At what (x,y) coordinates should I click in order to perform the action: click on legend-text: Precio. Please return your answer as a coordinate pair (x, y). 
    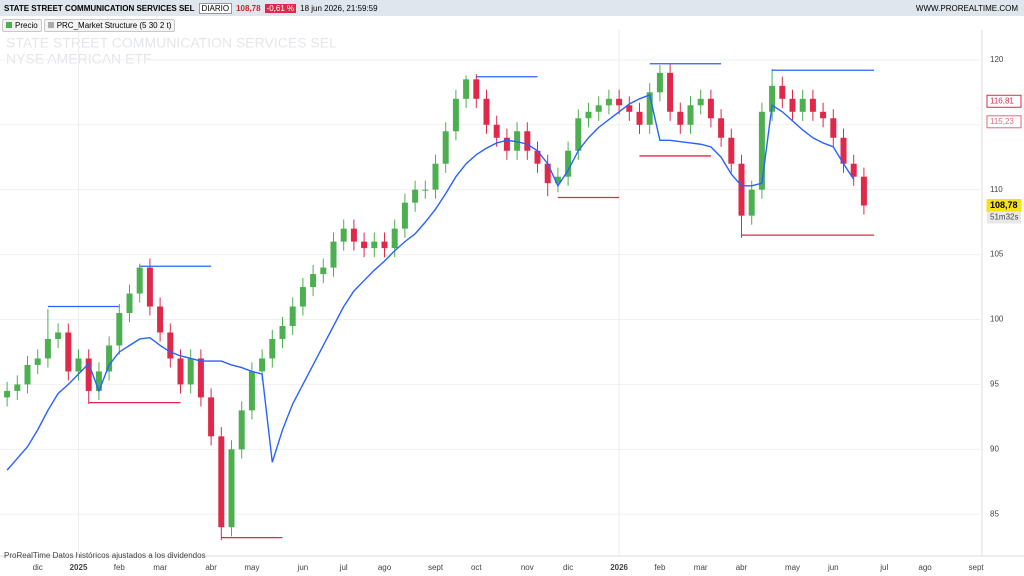
    Looking at the image, I should click on (26, 25).